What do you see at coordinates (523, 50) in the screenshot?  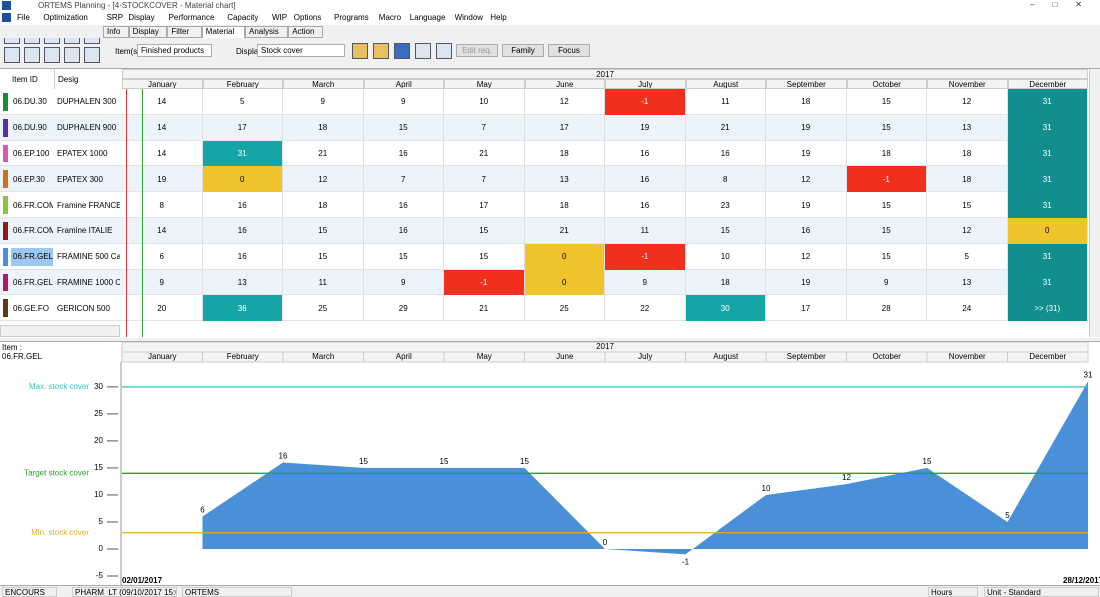 I see `toolbar-button: Family` at bounding box center [523, 50].